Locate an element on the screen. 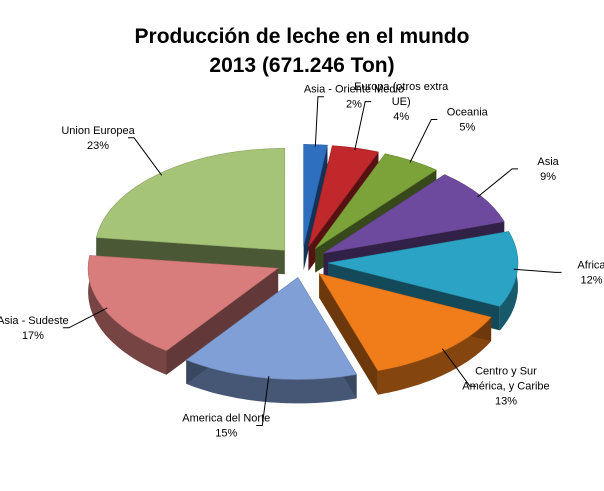 This screenshot has width=604, height=491. leader-line-asia-sudeste is located at coordinates (85, 318).